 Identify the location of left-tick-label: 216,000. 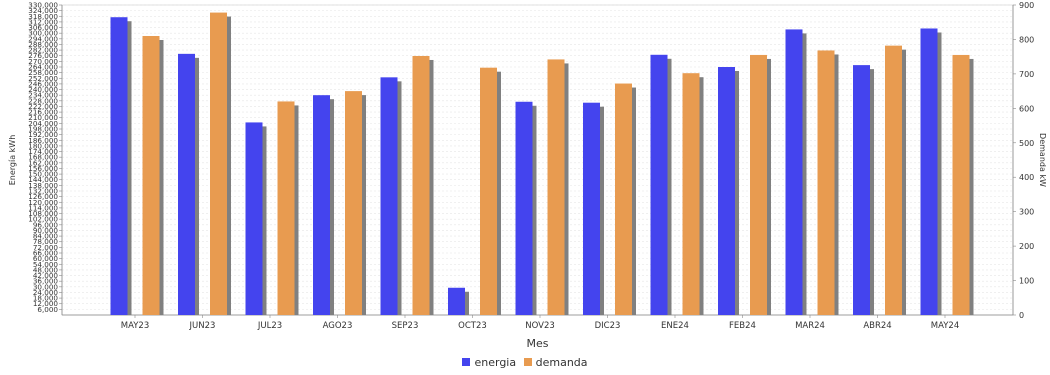
(43, 112).